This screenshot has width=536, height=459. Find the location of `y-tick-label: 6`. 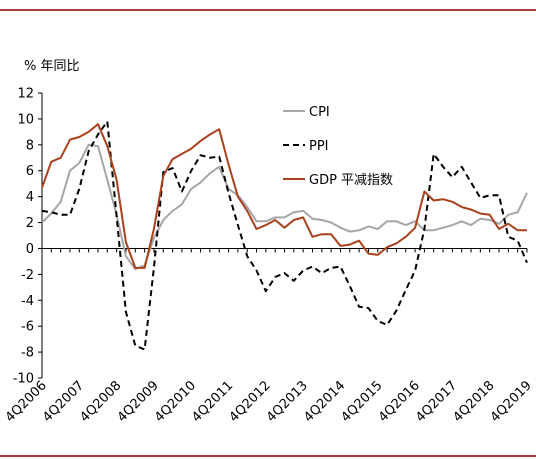

y-tick-label: 6 is located at coordinates (30, 171).